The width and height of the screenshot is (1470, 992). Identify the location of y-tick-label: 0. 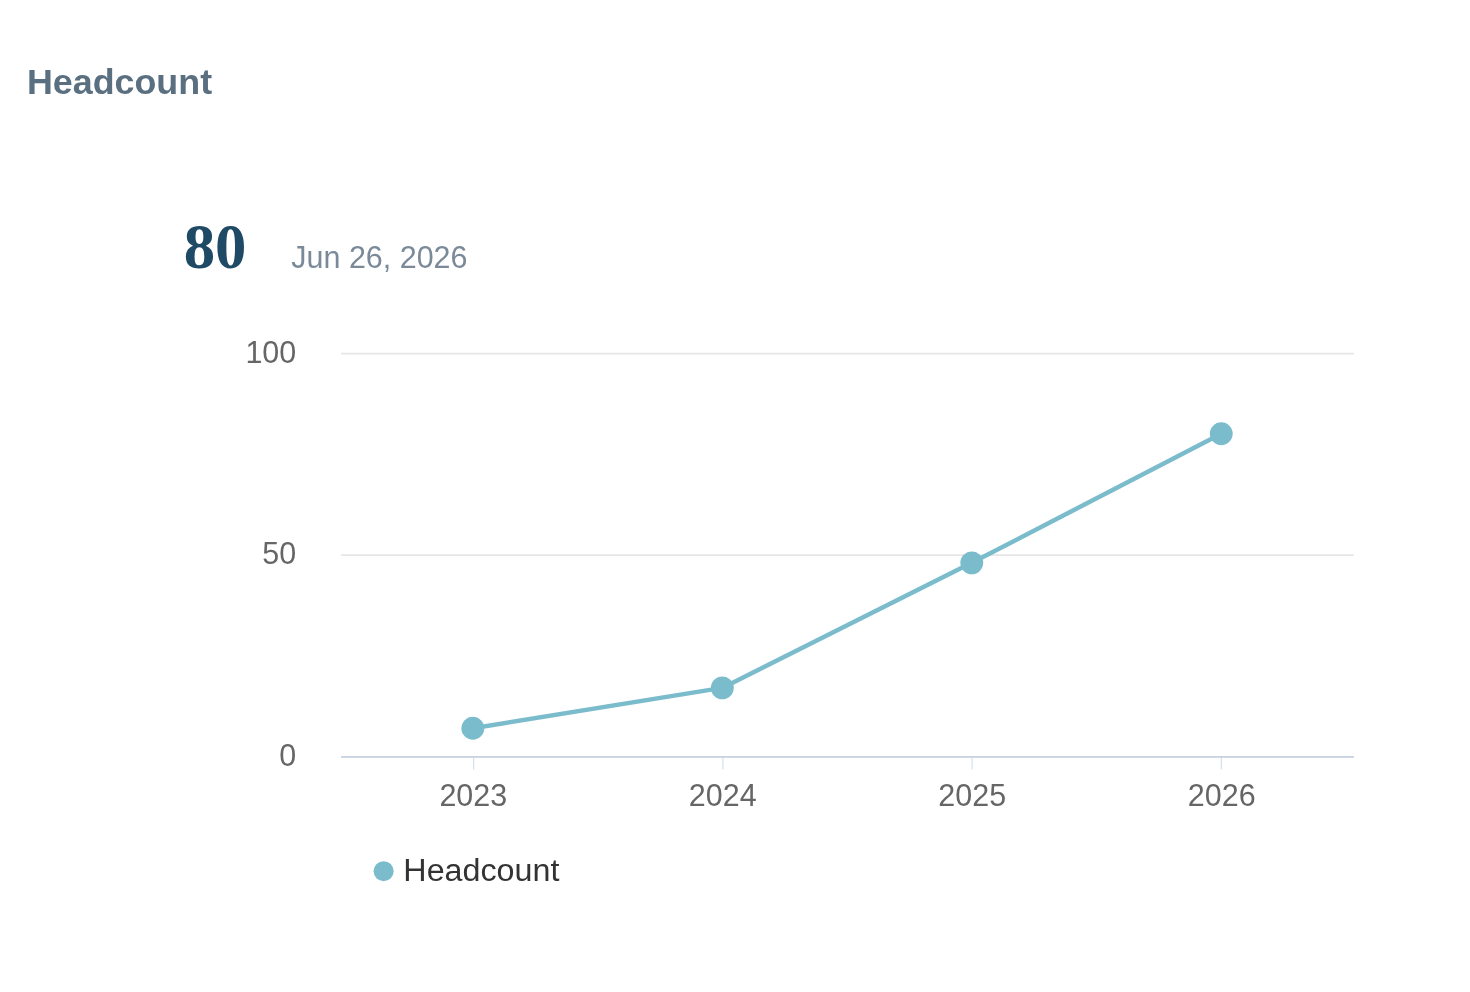
(288, 754).